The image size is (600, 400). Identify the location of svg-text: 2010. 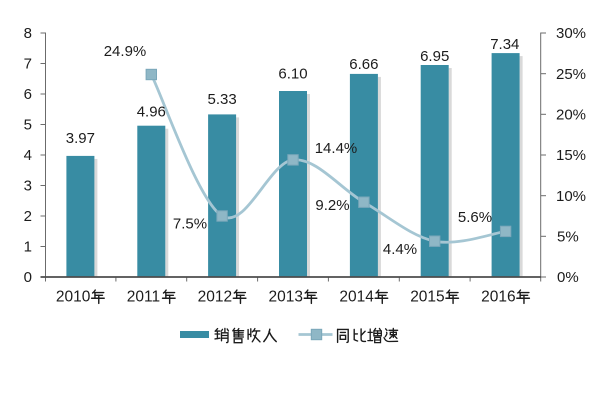
(73, 296).